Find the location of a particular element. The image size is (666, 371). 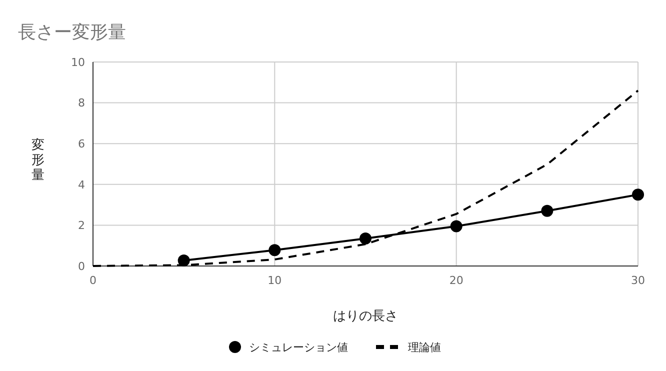

y-tick-label: 0 is located at coordinates (81, 266).